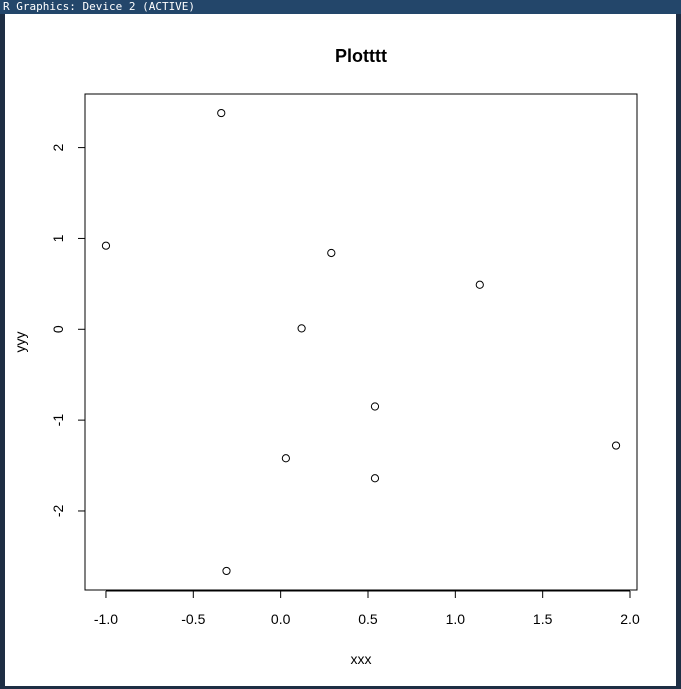 The height and width of the screenshot is (689, 681). What do you see at coordinates (58, 420) in the screenshot?
I see `y-tick-label: -1` at bounding box center [58, 420].